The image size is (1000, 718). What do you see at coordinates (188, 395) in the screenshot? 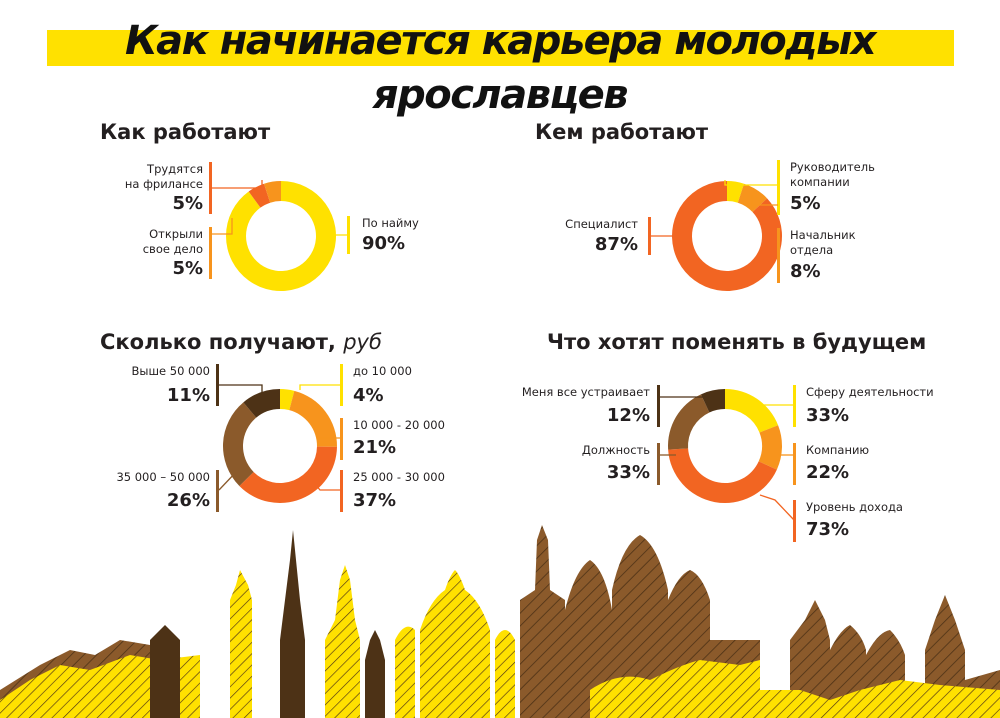
I see `value-above-50000: 11%` at bounding box center [188, 395].